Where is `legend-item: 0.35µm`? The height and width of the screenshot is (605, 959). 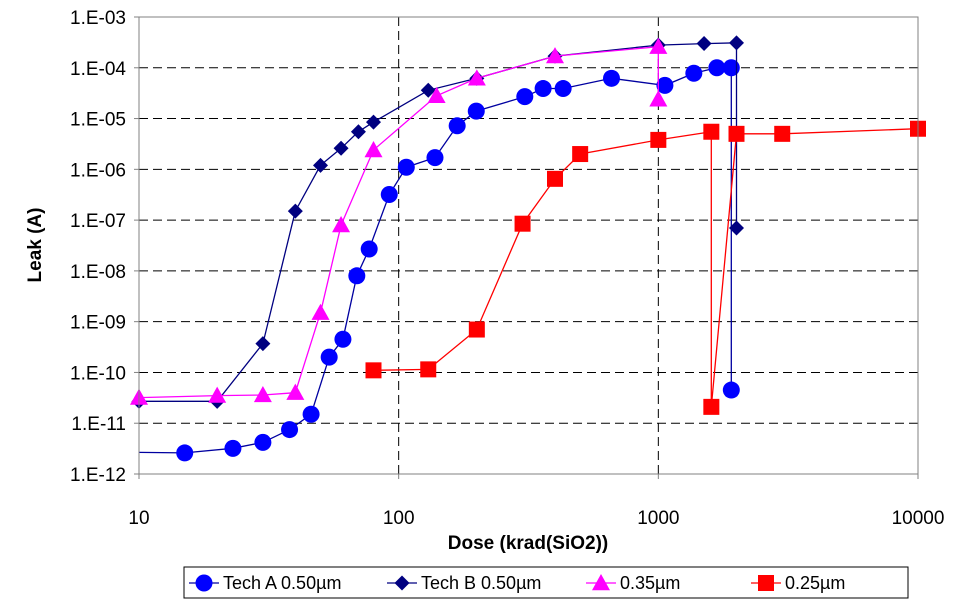 legend-item: 0.35µm is located at coordinates (633, 583).